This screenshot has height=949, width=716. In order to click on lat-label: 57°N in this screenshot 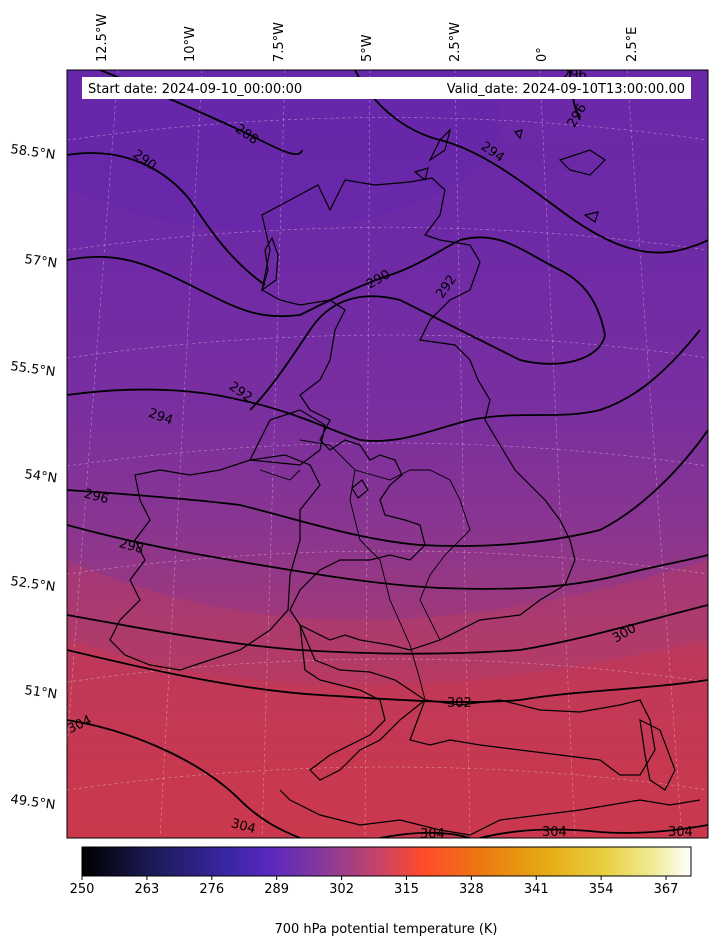, I will do `click(40, 261)`.